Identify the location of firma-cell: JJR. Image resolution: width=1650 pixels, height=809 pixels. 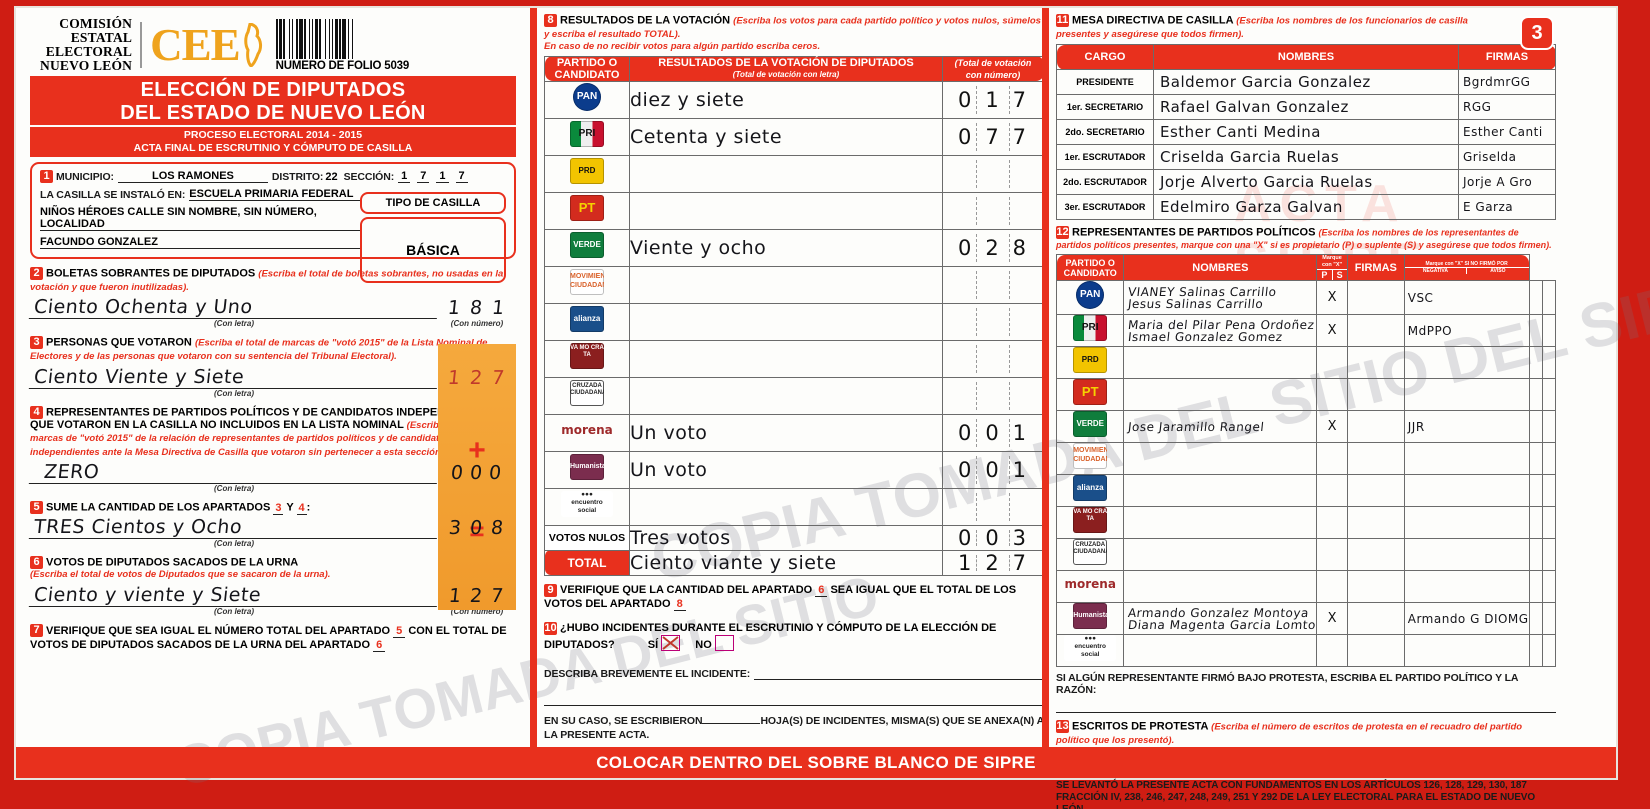
(1466, 427).